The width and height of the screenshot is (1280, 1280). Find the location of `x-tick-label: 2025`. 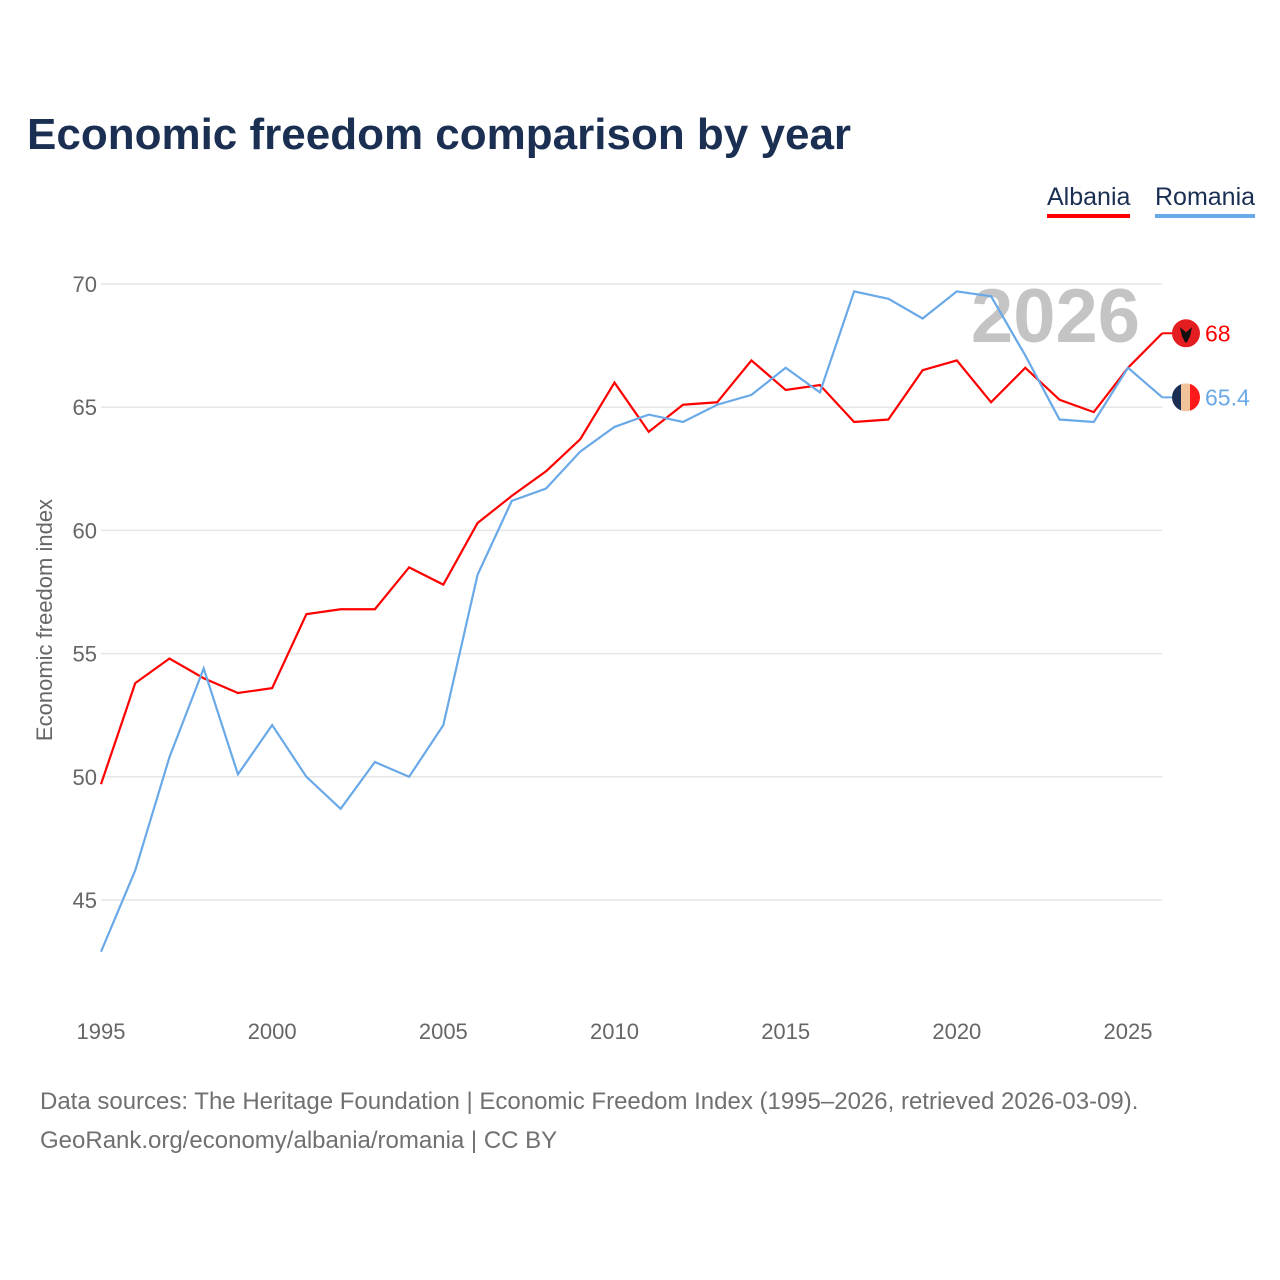

x-tick-label: 2025 is located at coordinates (1128, 1031).